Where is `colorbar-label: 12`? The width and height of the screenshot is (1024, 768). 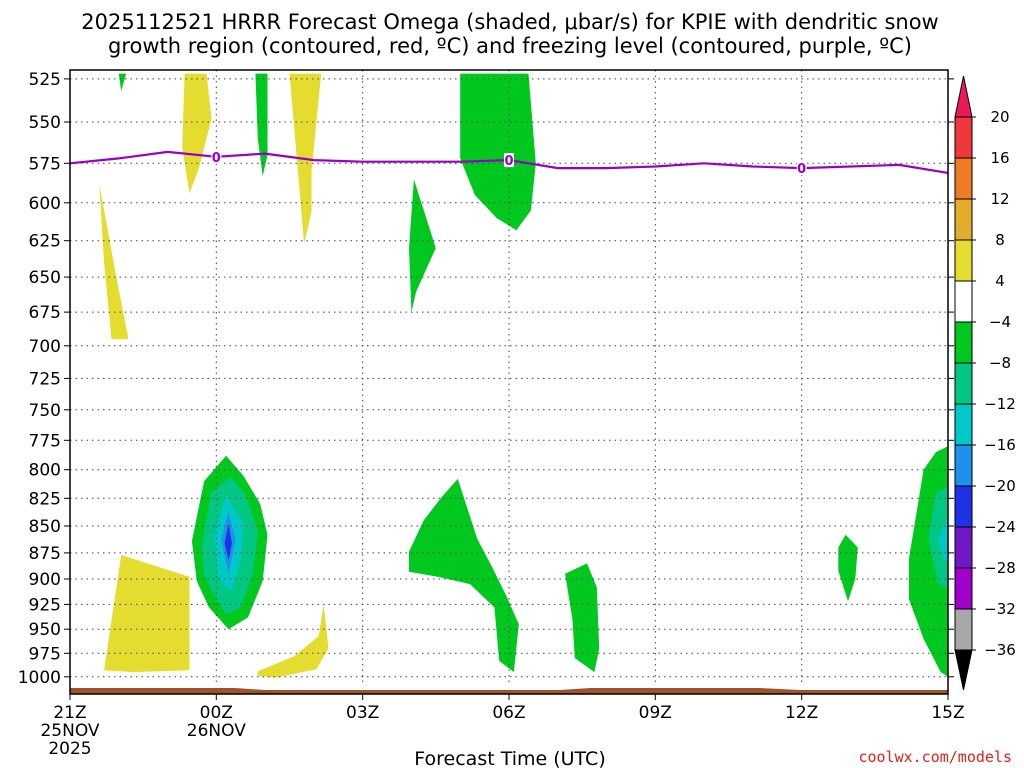 colorbar-label: 12 is located at coordinates (999, 199).